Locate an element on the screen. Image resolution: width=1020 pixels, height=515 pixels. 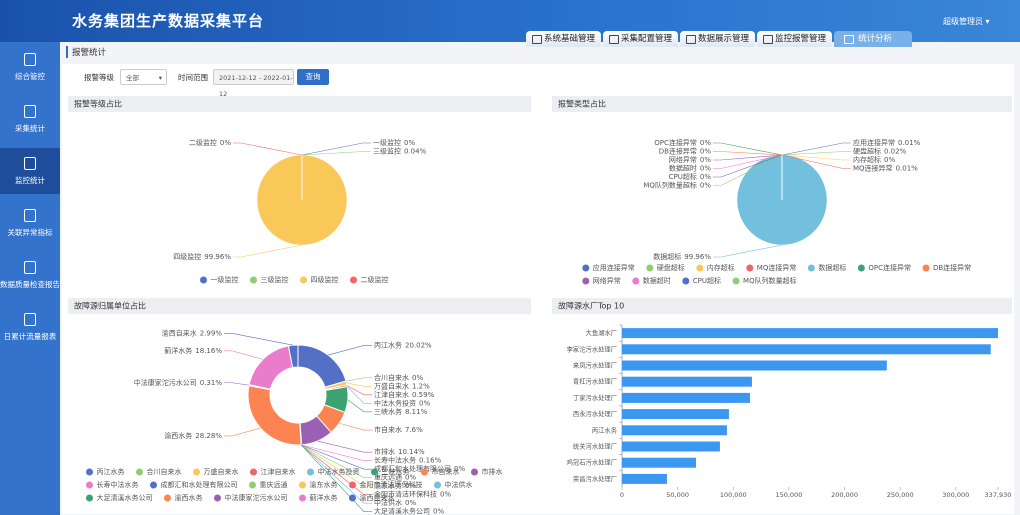
label-name: 市自来水 is located at coordinates (388, 429).